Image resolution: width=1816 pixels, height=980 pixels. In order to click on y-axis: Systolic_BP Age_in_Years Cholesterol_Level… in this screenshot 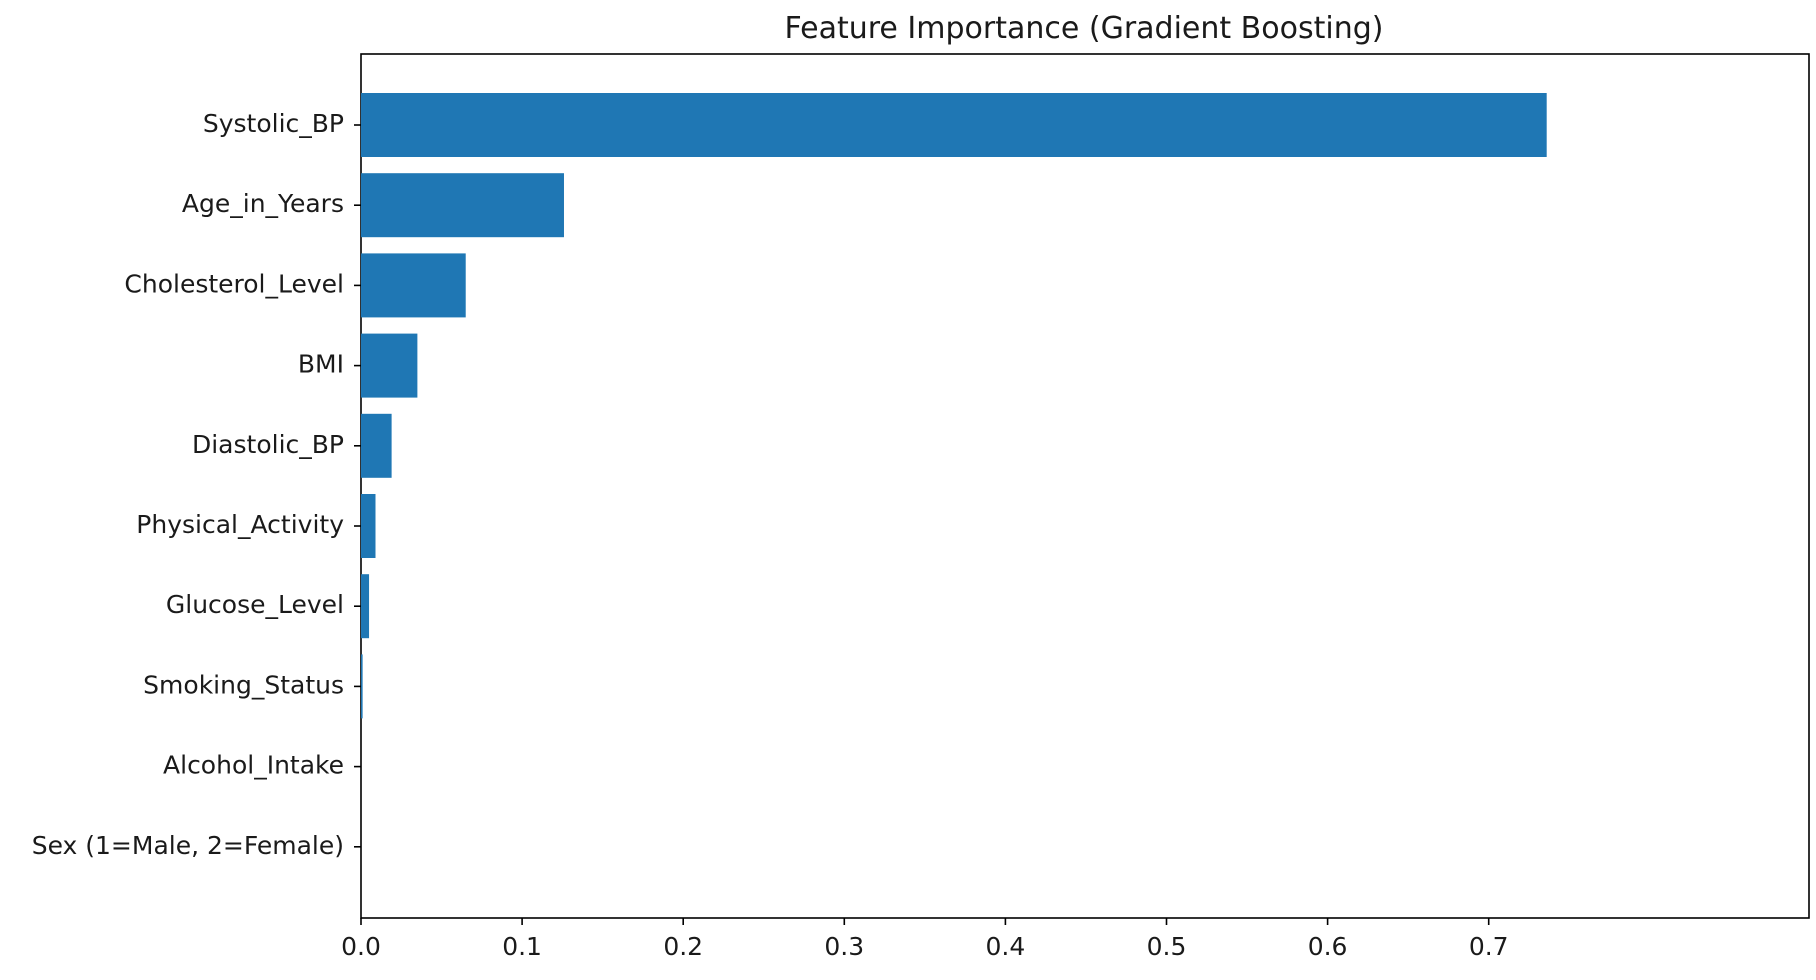, I will do `click(196, 484)`.